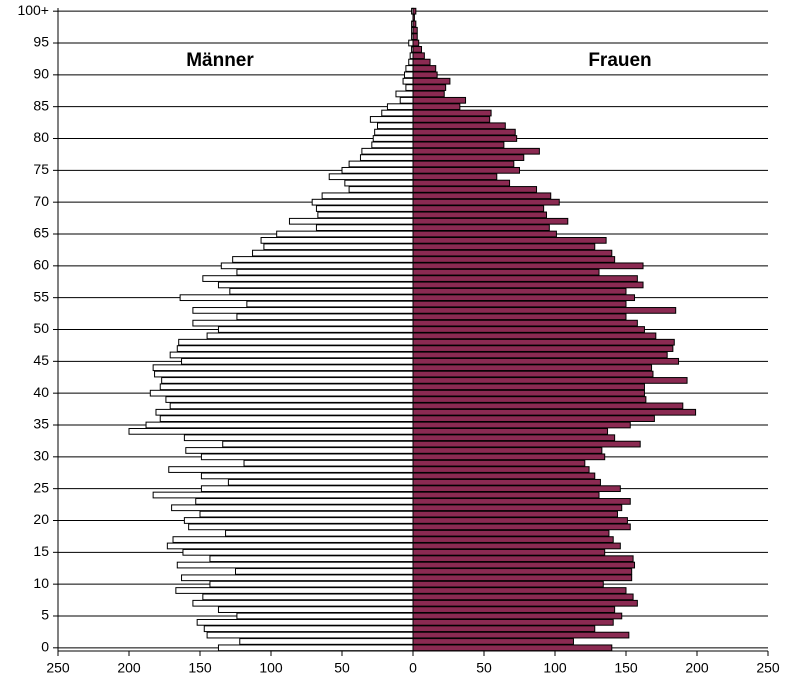  I want to click on x-tick-label: 250, so click(768, 668).